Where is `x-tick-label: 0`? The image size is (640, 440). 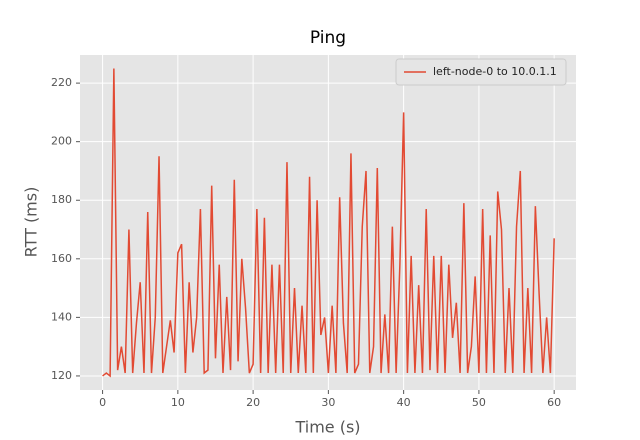
x-tick-label: 0 is located at coordinates (102, 402).